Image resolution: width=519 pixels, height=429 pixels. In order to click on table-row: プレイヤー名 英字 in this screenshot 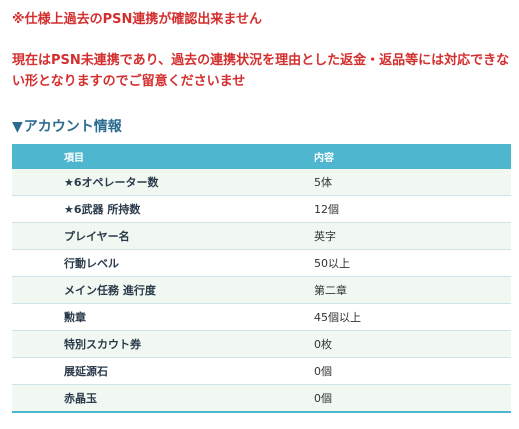, I will do `click(261, 236)`.